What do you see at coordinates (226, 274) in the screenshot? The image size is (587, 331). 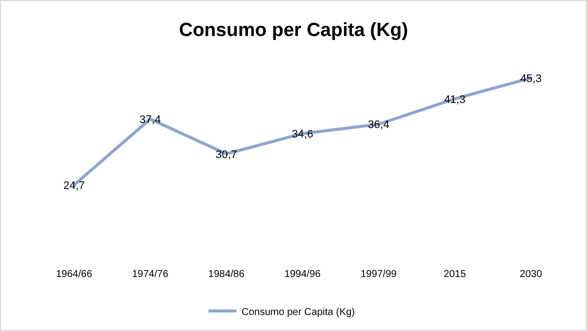 I see `x-tick-label: 1984/86` at bounding box center [226, 274].